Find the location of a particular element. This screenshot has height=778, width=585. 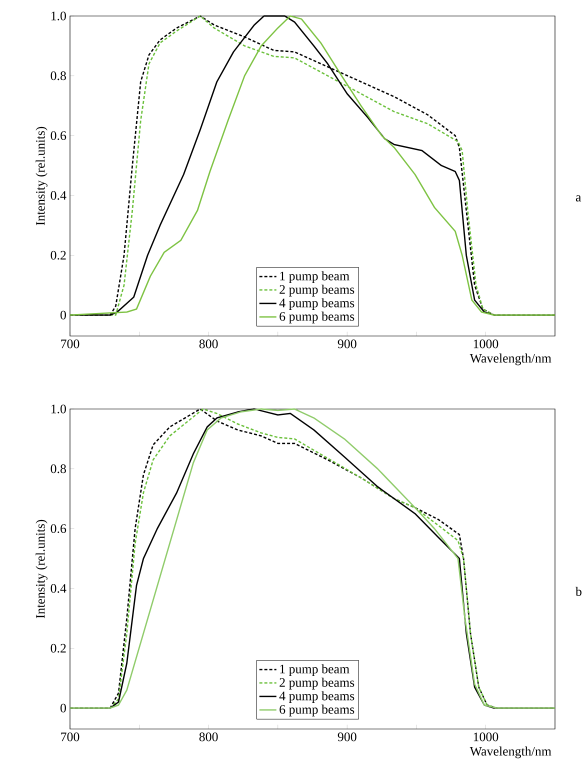

text: a is located at coordinates (578, 198).